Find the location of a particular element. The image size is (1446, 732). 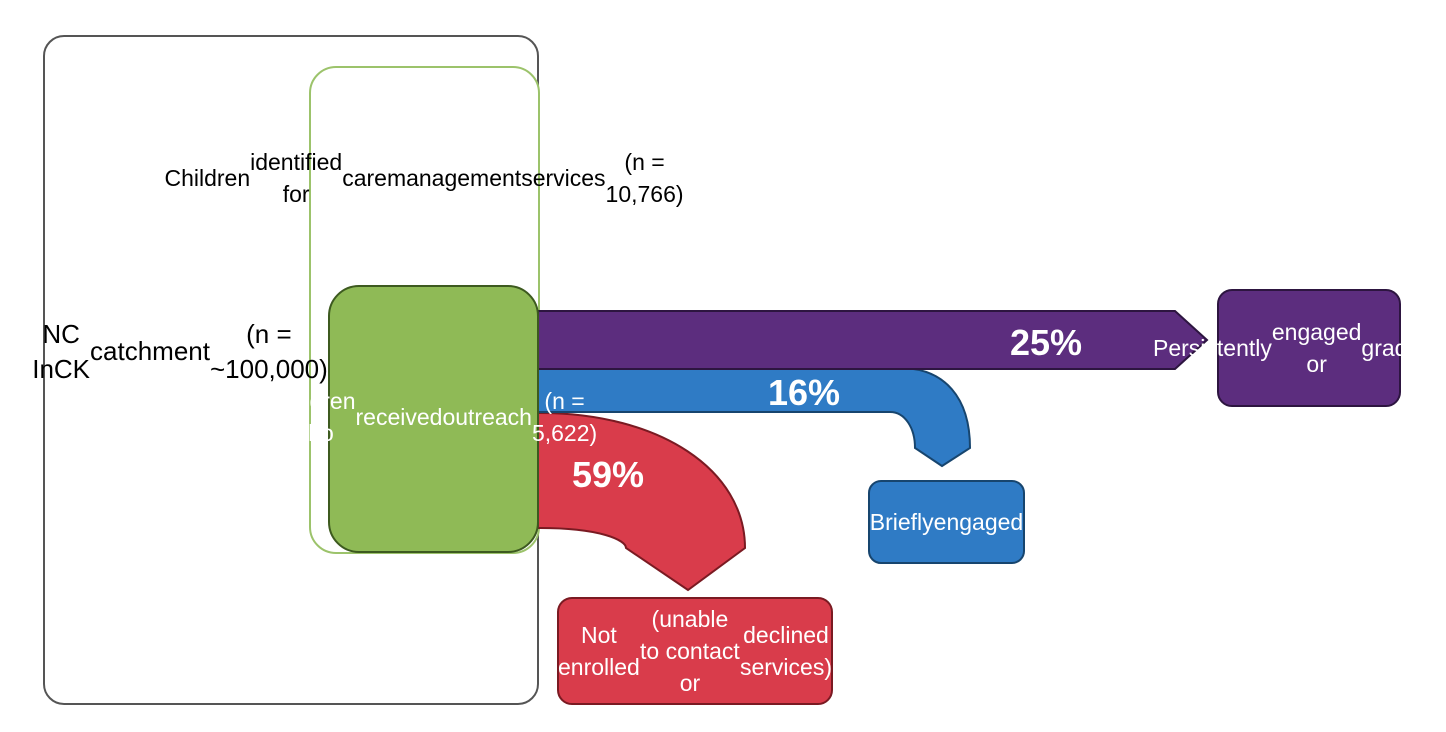

outreach-box is located at coordinates (433, 419).